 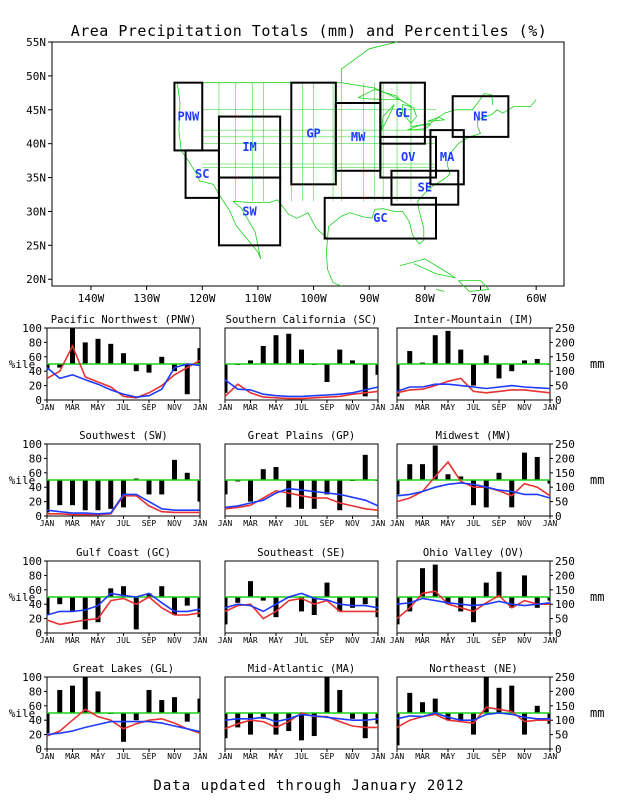 I want to click on y-tick-label: 80, so click(x=35, y=691).